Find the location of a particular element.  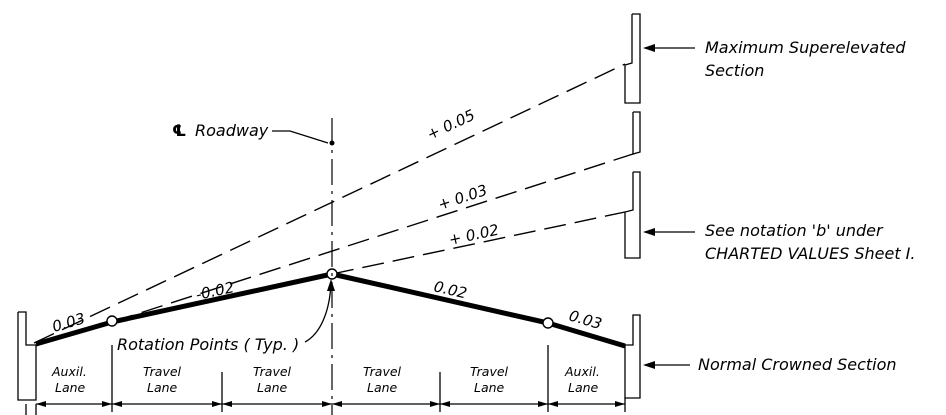

lane-label-5-line1: Travel is located at coordinates (489, 371).